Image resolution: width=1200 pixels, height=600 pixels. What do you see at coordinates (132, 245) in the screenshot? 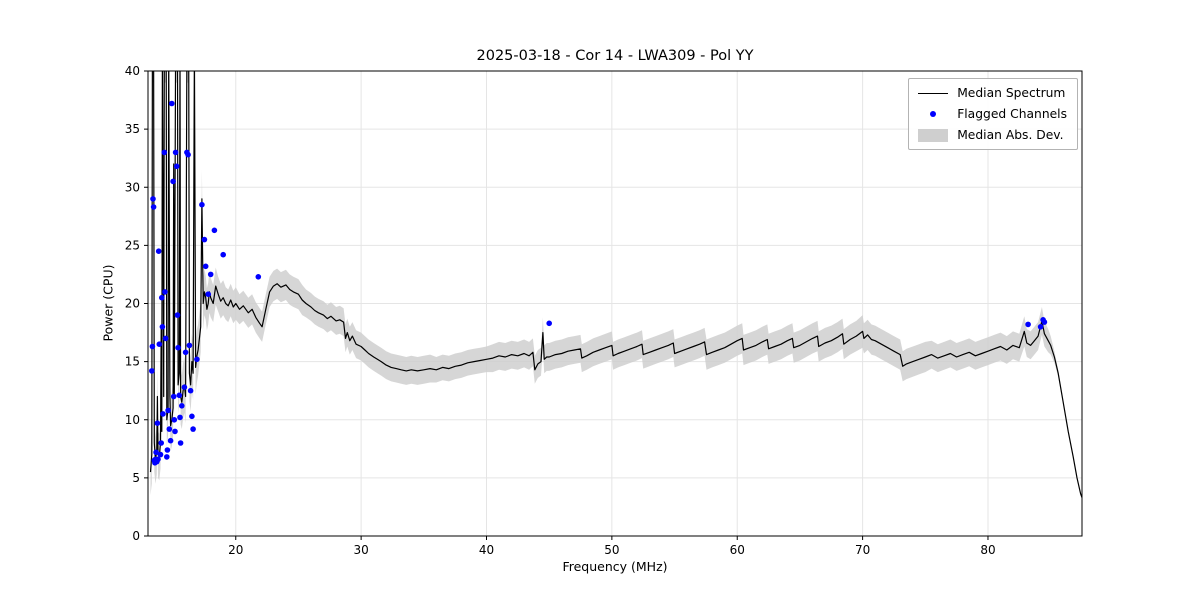
I see `y-tick-label: 25` at bounding box center [132, 245].